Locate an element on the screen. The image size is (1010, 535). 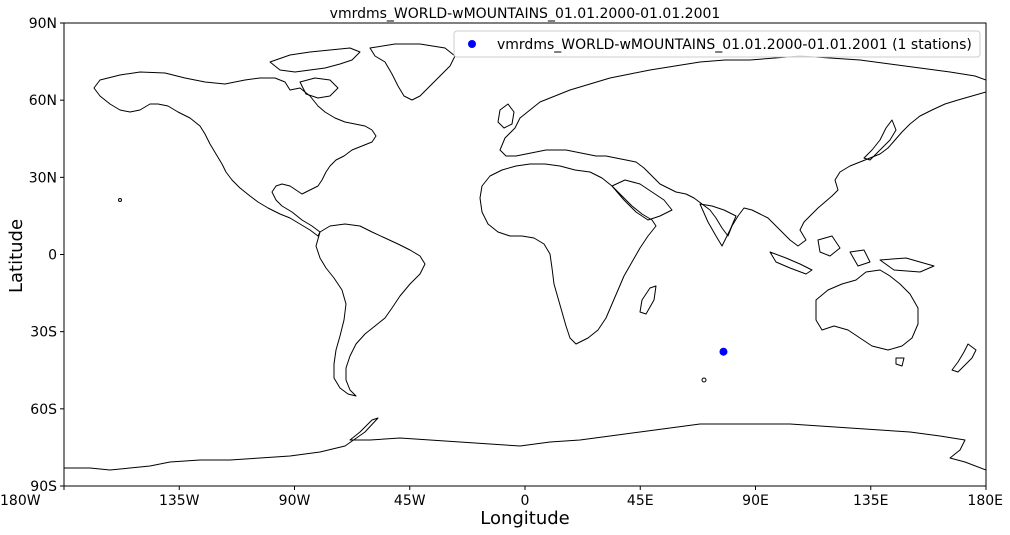
legend-box is located at coordinates (717, 44).